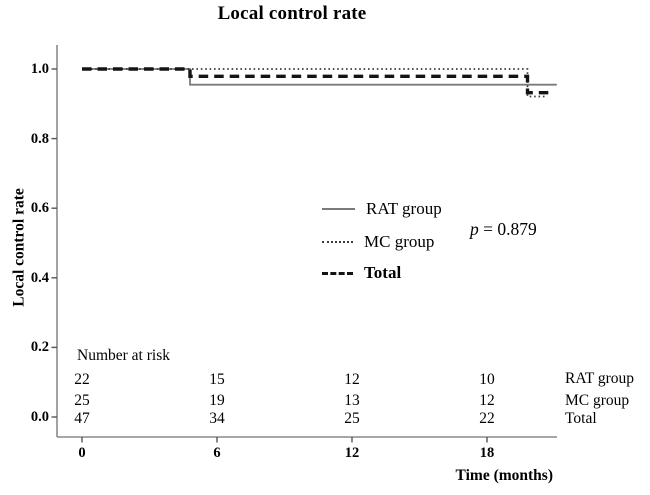 The image size is (650, 495). I want to click on risk-count: 19, so click(217, 400).